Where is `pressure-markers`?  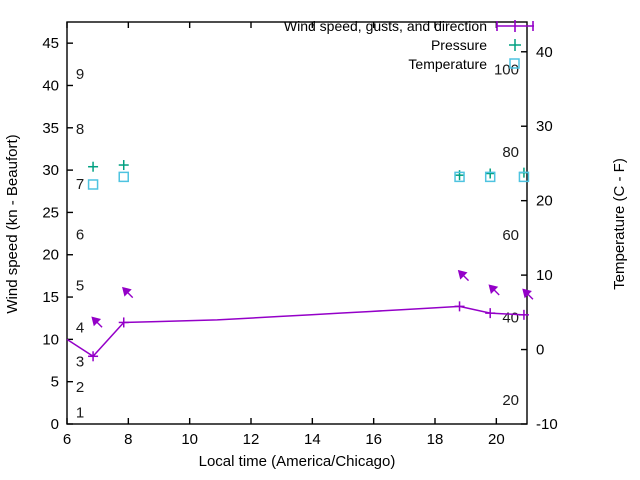
pressure-markers is located at coordinates (308, 170).